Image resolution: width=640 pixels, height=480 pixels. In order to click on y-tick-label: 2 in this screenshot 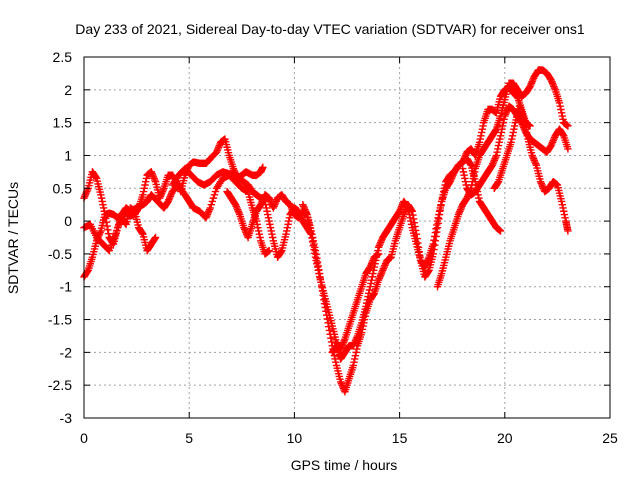, I will do `click(68, 90)`.